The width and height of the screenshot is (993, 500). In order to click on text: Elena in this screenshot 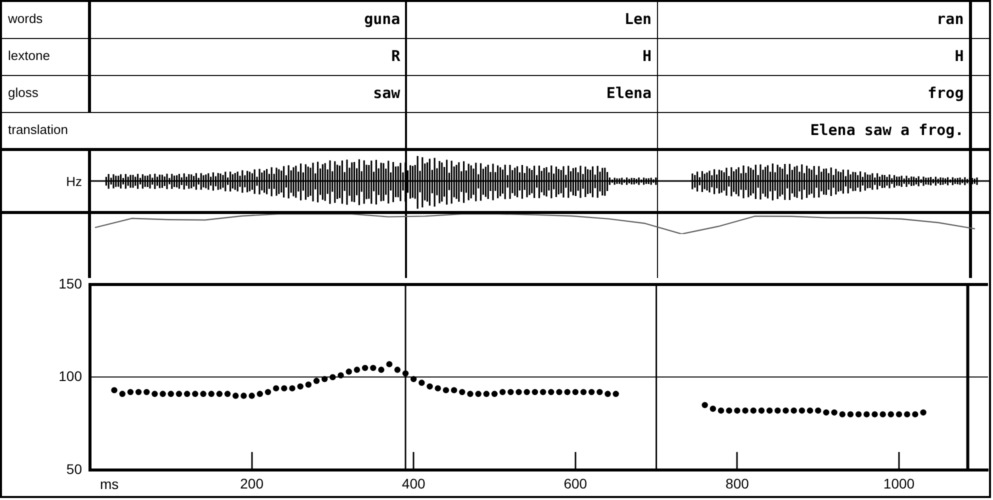, I will do `click(629, 93)`.